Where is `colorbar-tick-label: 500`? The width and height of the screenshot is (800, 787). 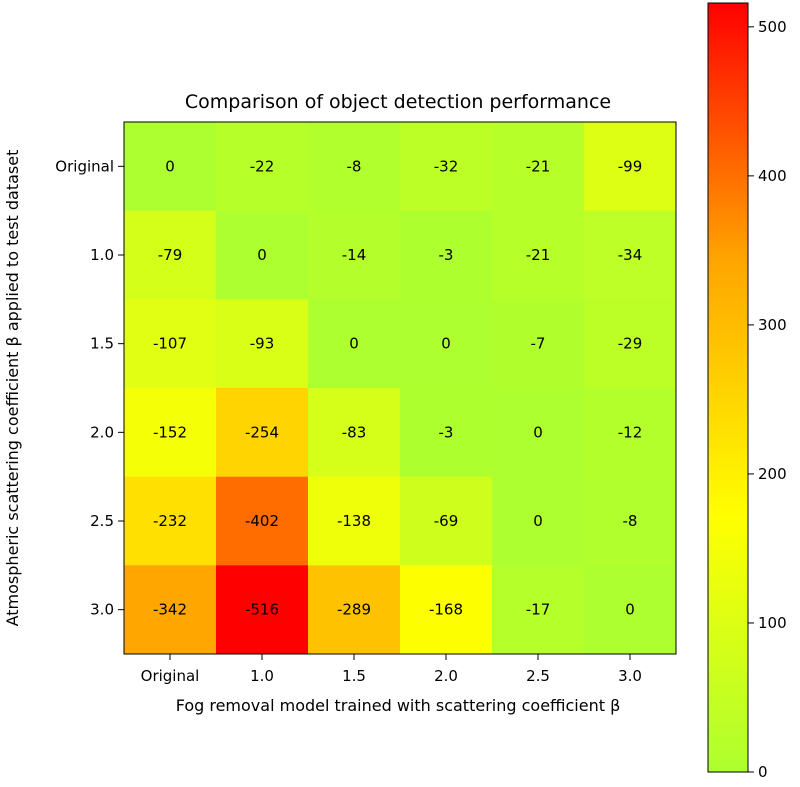 colorbar-tick-label: 500 is located at coordinates (772, 27).